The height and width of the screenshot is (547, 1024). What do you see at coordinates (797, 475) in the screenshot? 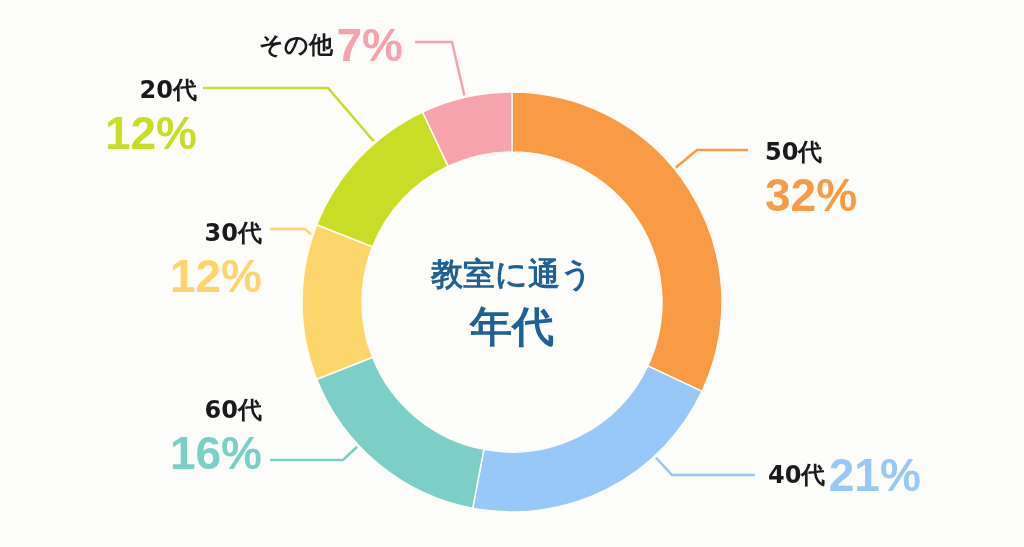
I see `slice-label: 40代` at bounding box center [797, 475].